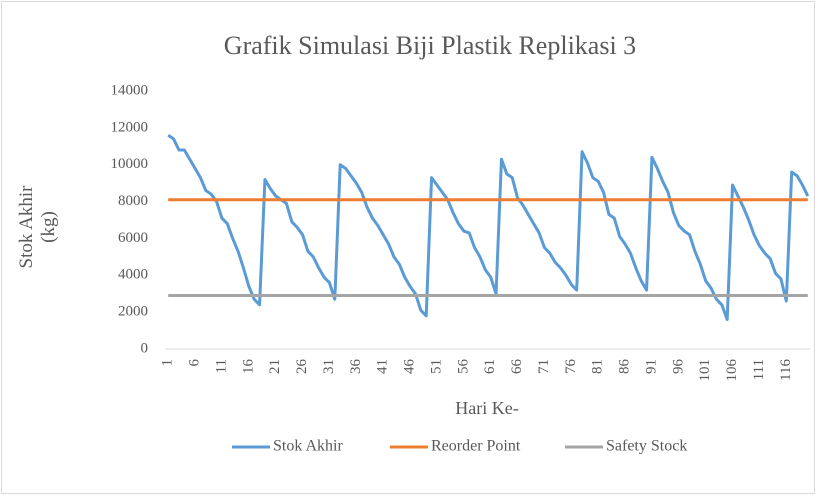 The width and height of the screenshot is (817, 495). I want to click on x-tick-label: 106, so click(732, 370).